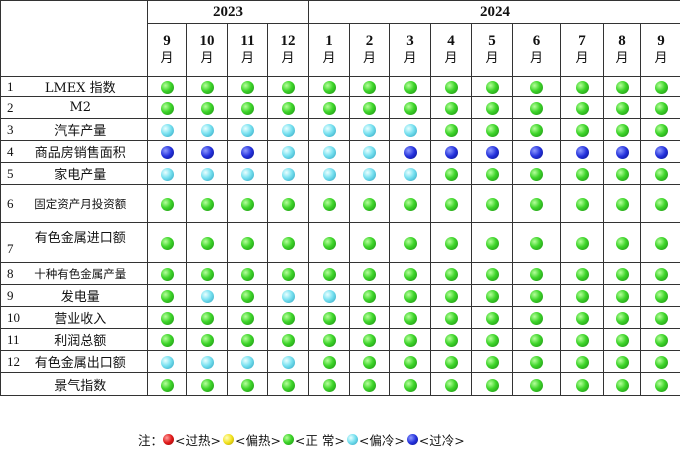 The image size is (680, 459). I want to click on month-number: 3, so click(410, 41).